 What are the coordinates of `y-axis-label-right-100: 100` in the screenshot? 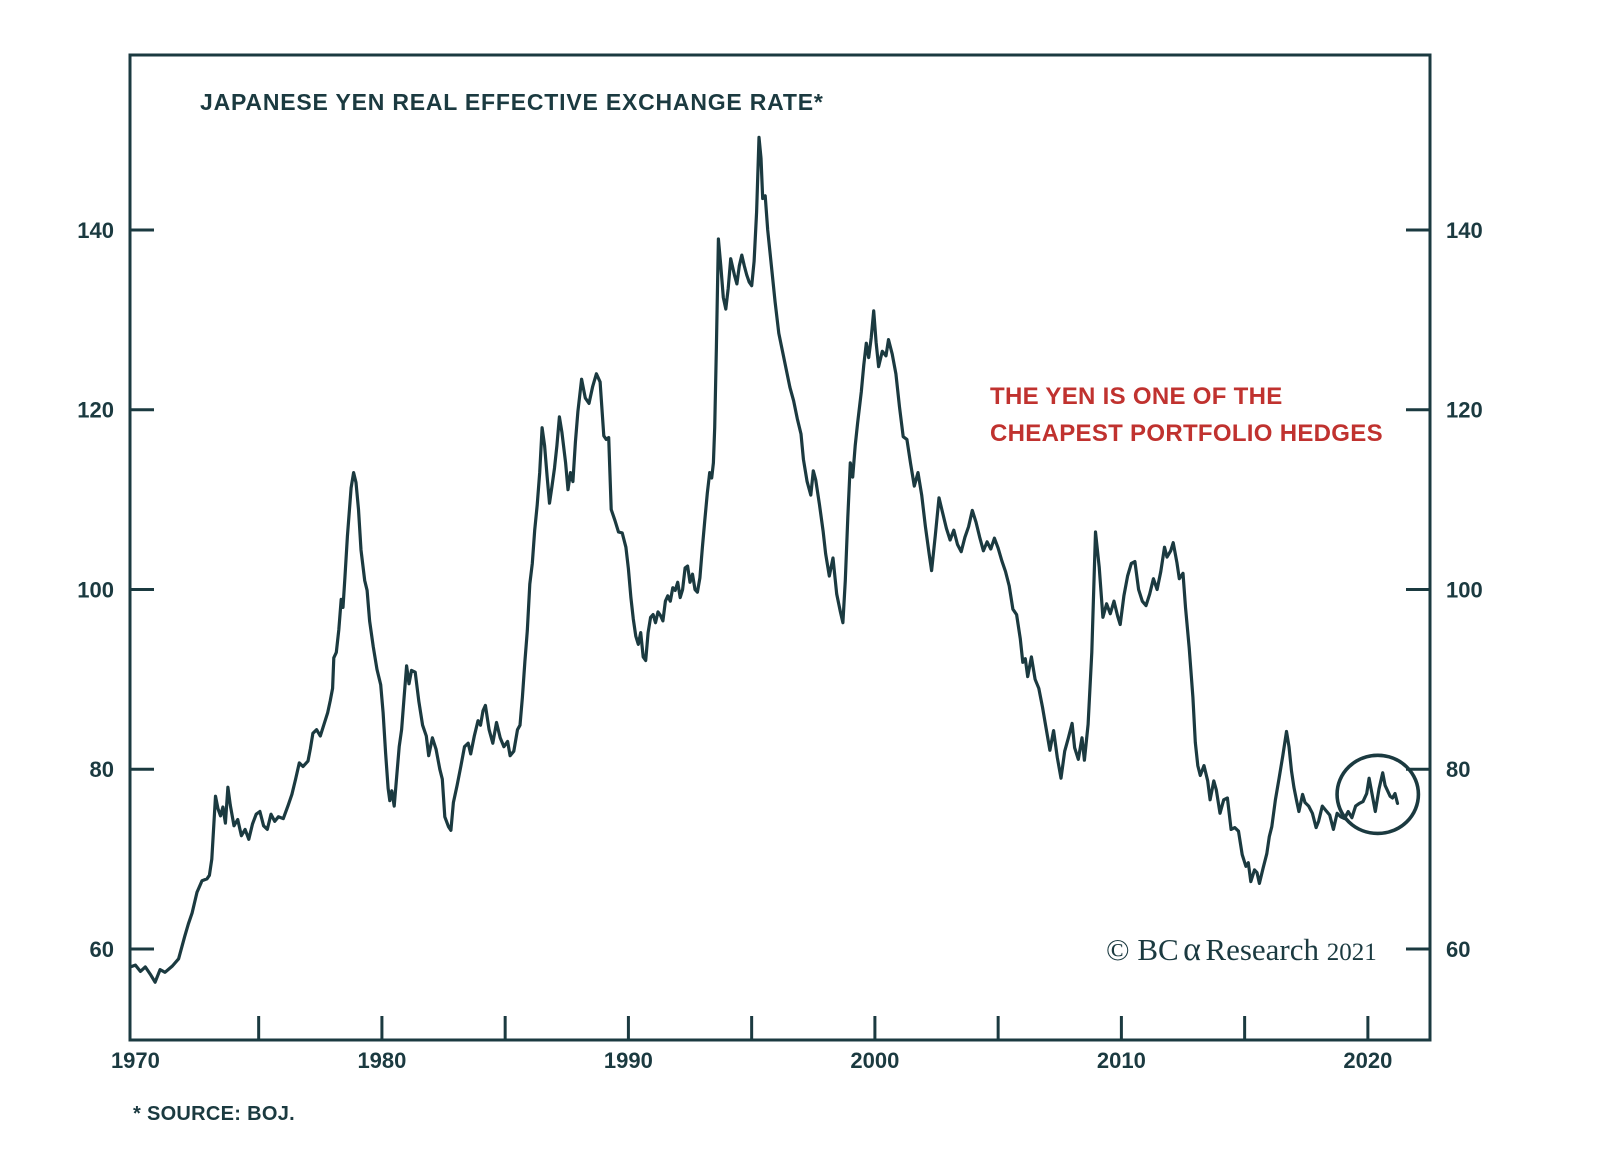 It's located at (1464, 589).